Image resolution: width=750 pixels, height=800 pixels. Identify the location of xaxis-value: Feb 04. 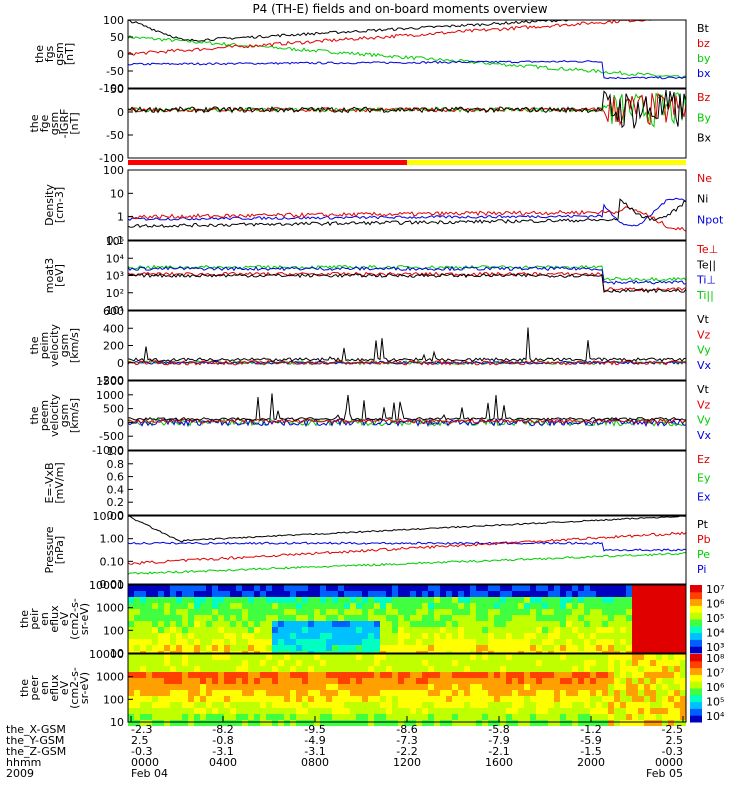
(149, 773).